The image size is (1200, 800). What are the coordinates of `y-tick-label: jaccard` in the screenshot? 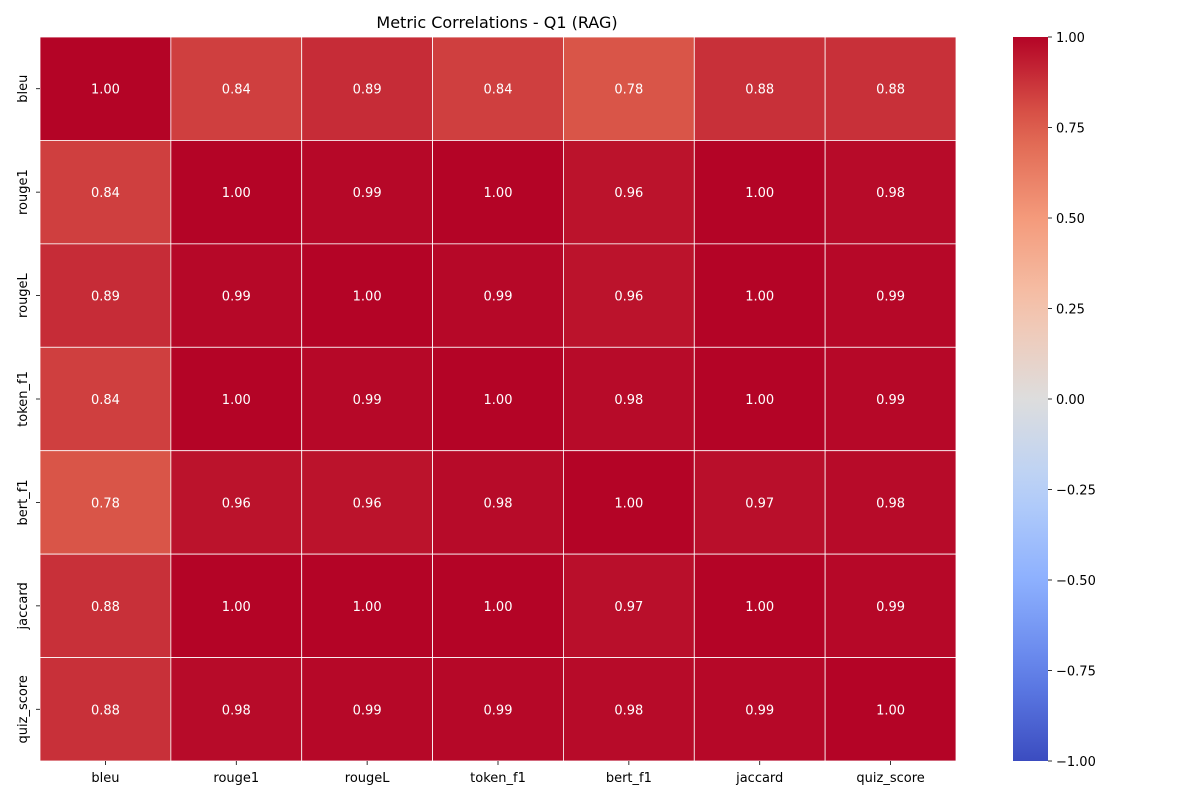 It's located at (23, 606).